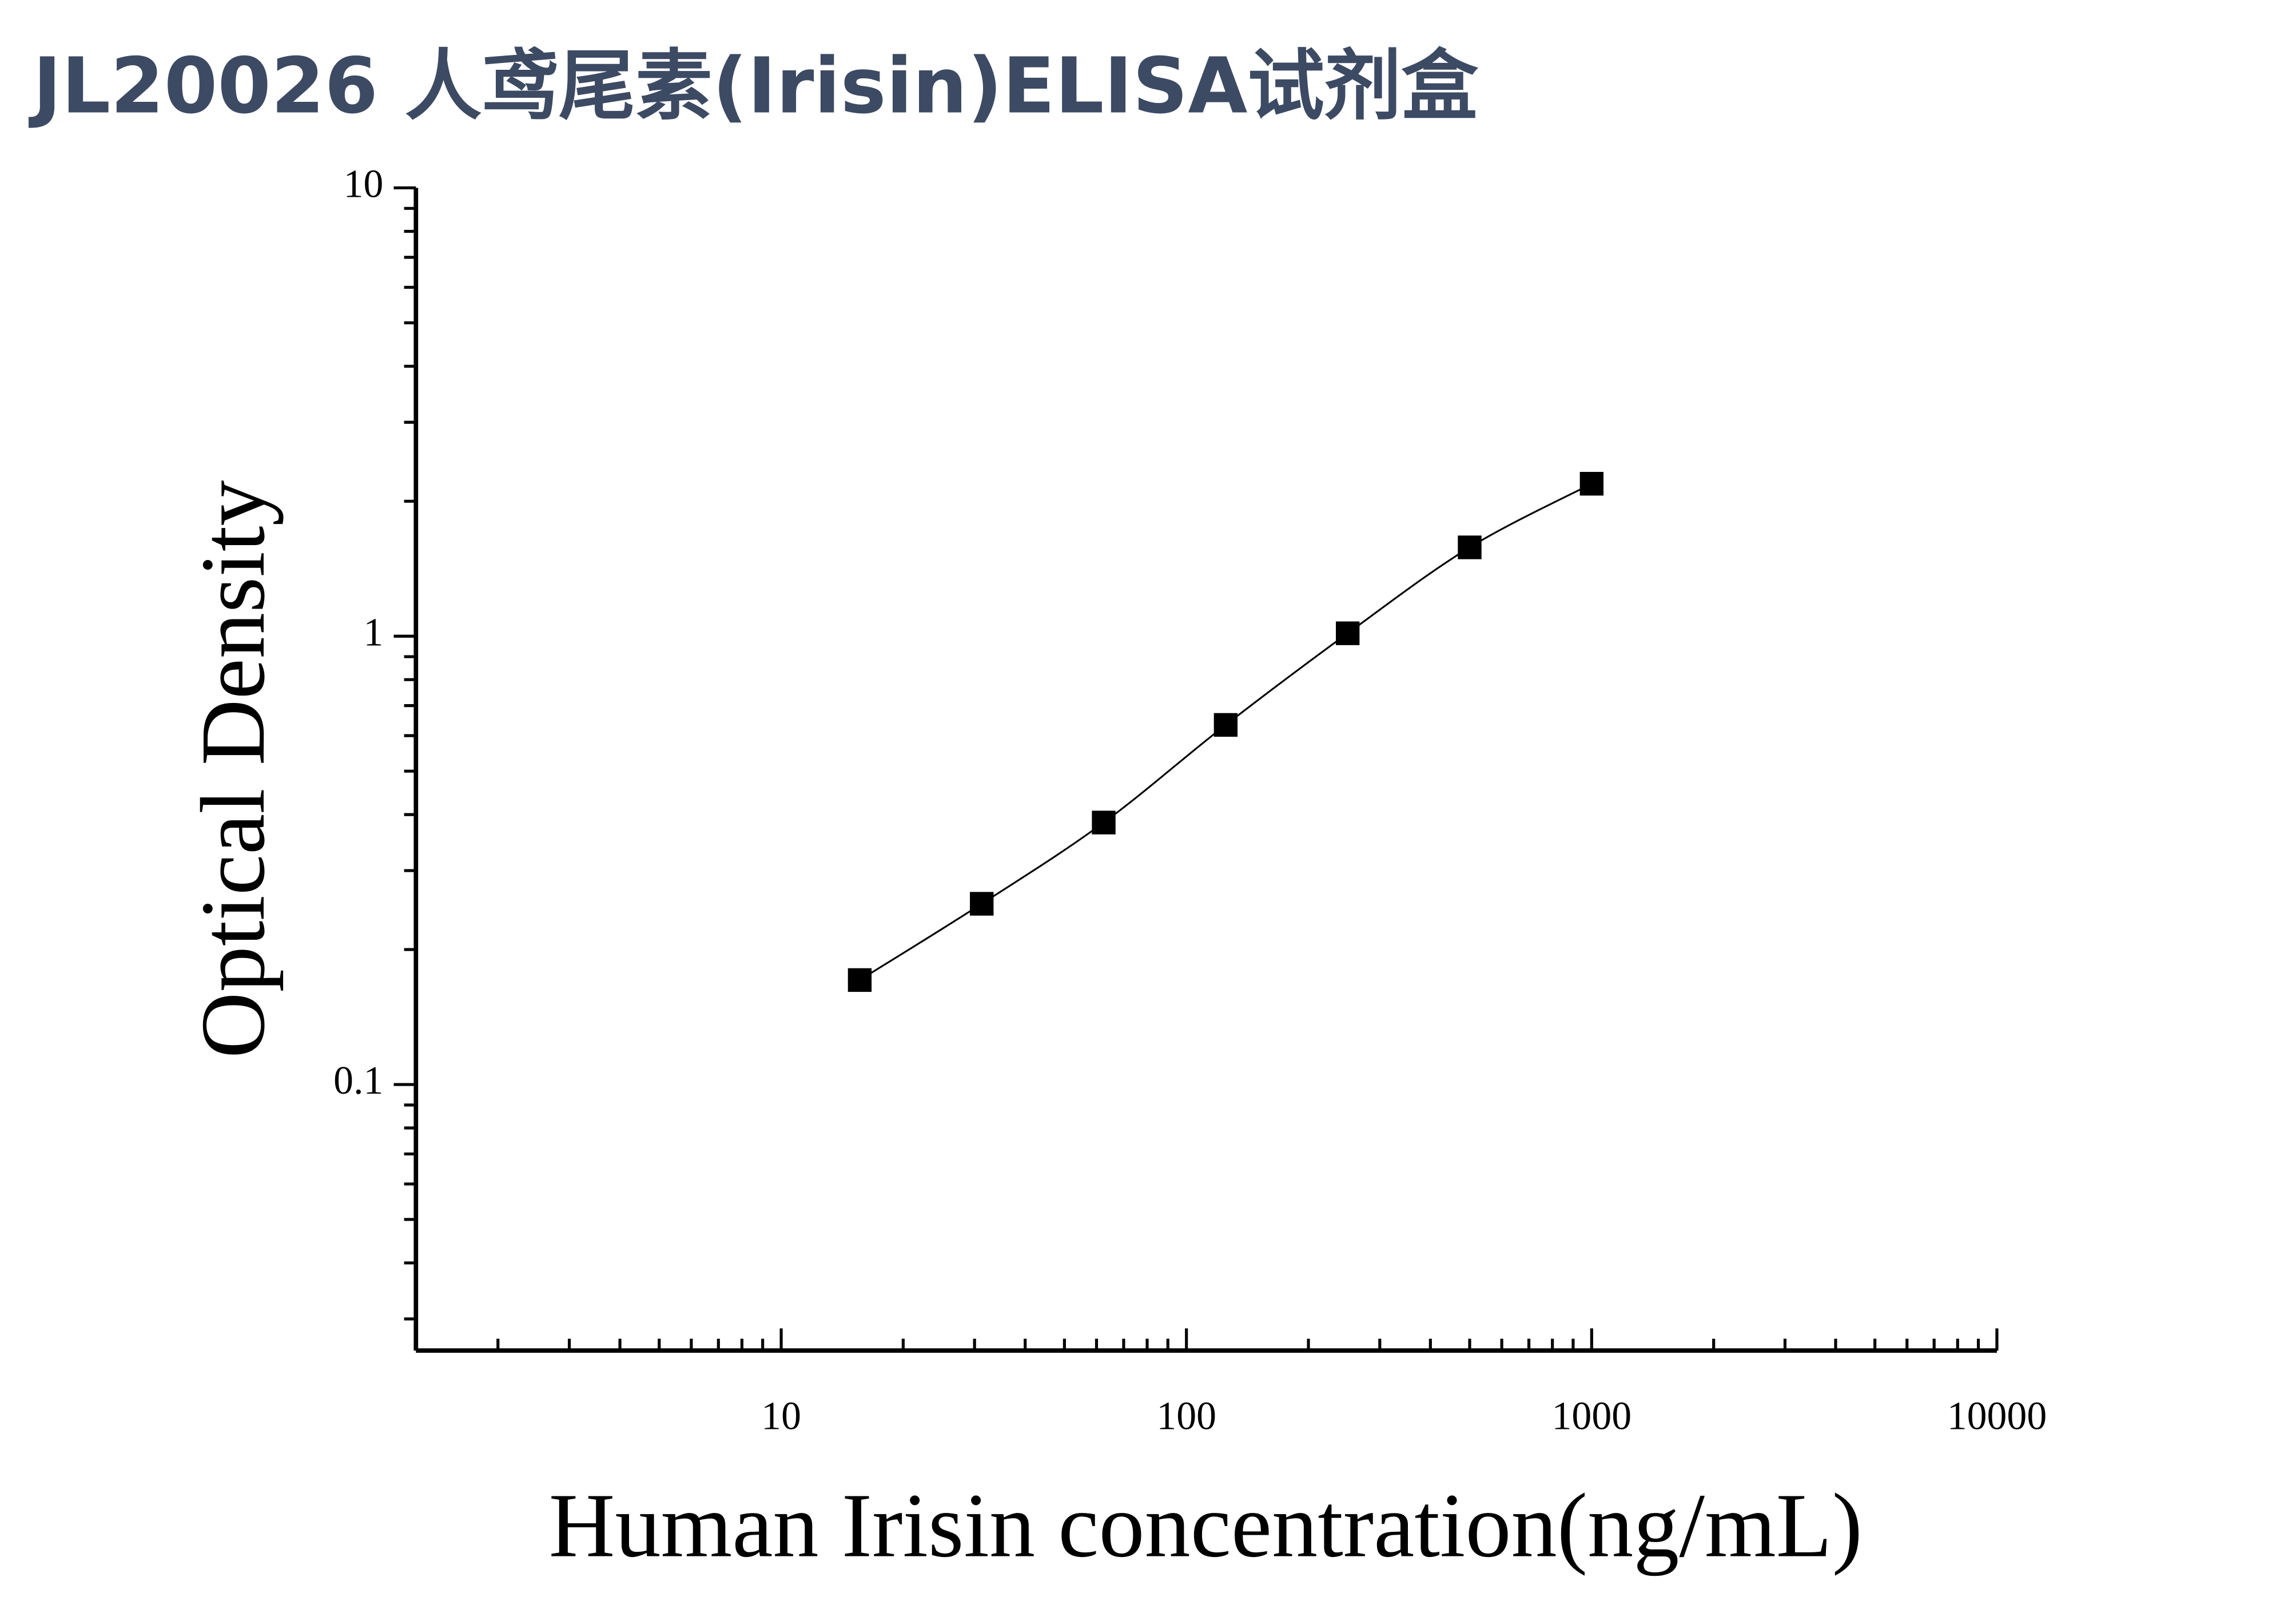  Describe the element at coordinates (374, 632) in the screenshot. I see `y-tick-label: 1` at that location.